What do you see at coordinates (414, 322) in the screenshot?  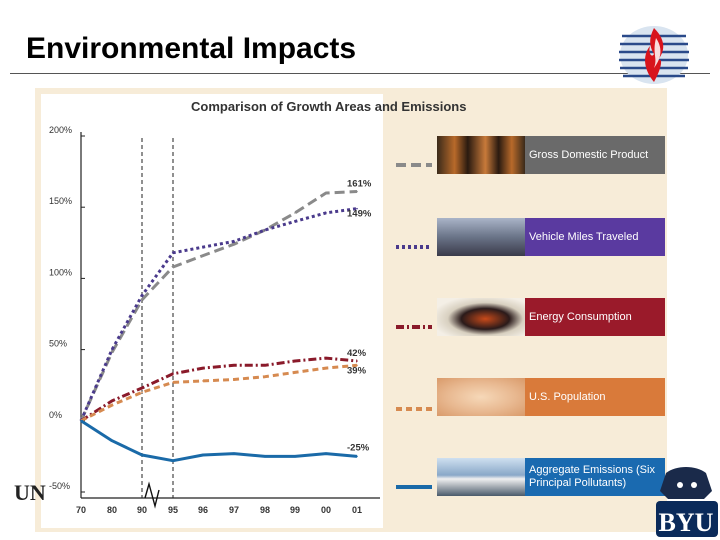 I see `legend-swatch-energy` at bounding box center [414, 322].